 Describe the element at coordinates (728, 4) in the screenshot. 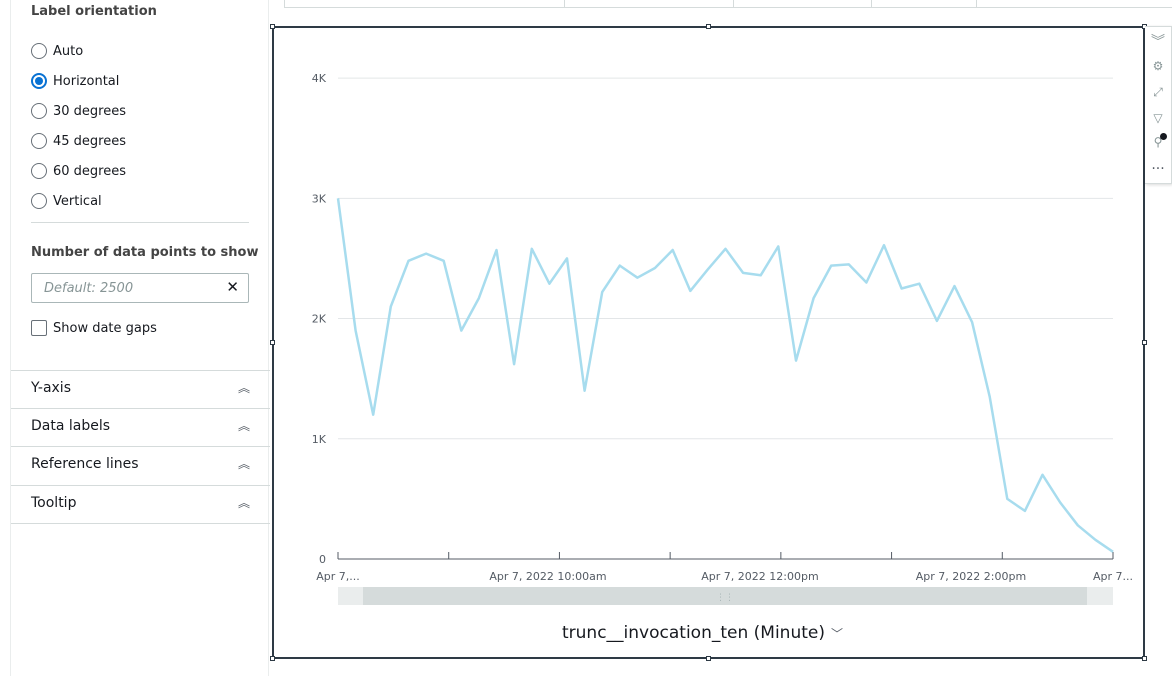

I see `table-visual-partial` at that location.